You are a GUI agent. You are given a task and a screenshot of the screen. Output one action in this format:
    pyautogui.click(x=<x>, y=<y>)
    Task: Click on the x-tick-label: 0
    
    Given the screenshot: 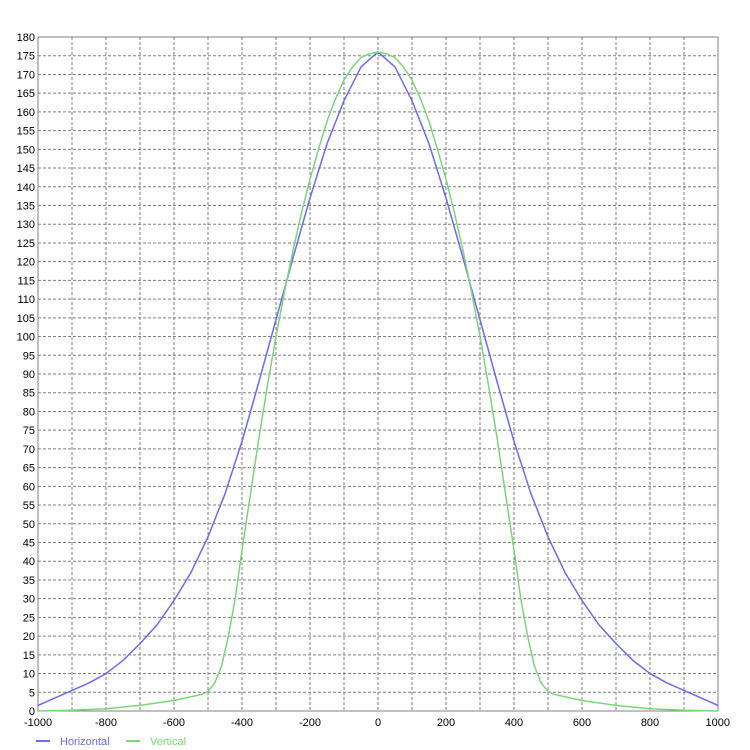 What is the action you would take?
    pyautogui.click(x=378, y=723)
    